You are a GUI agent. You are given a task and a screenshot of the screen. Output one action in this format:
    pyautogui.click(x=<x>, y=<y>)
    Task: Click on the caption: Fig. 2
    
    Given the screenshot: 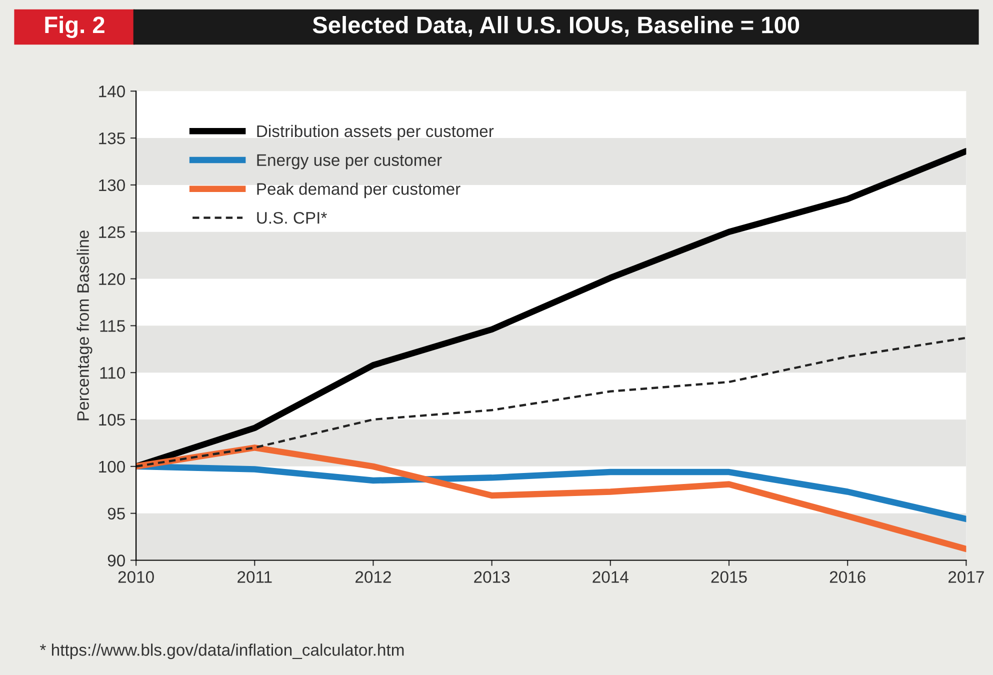 What is the action you would take?
    pyautogui.click(x=74, y=27)
    